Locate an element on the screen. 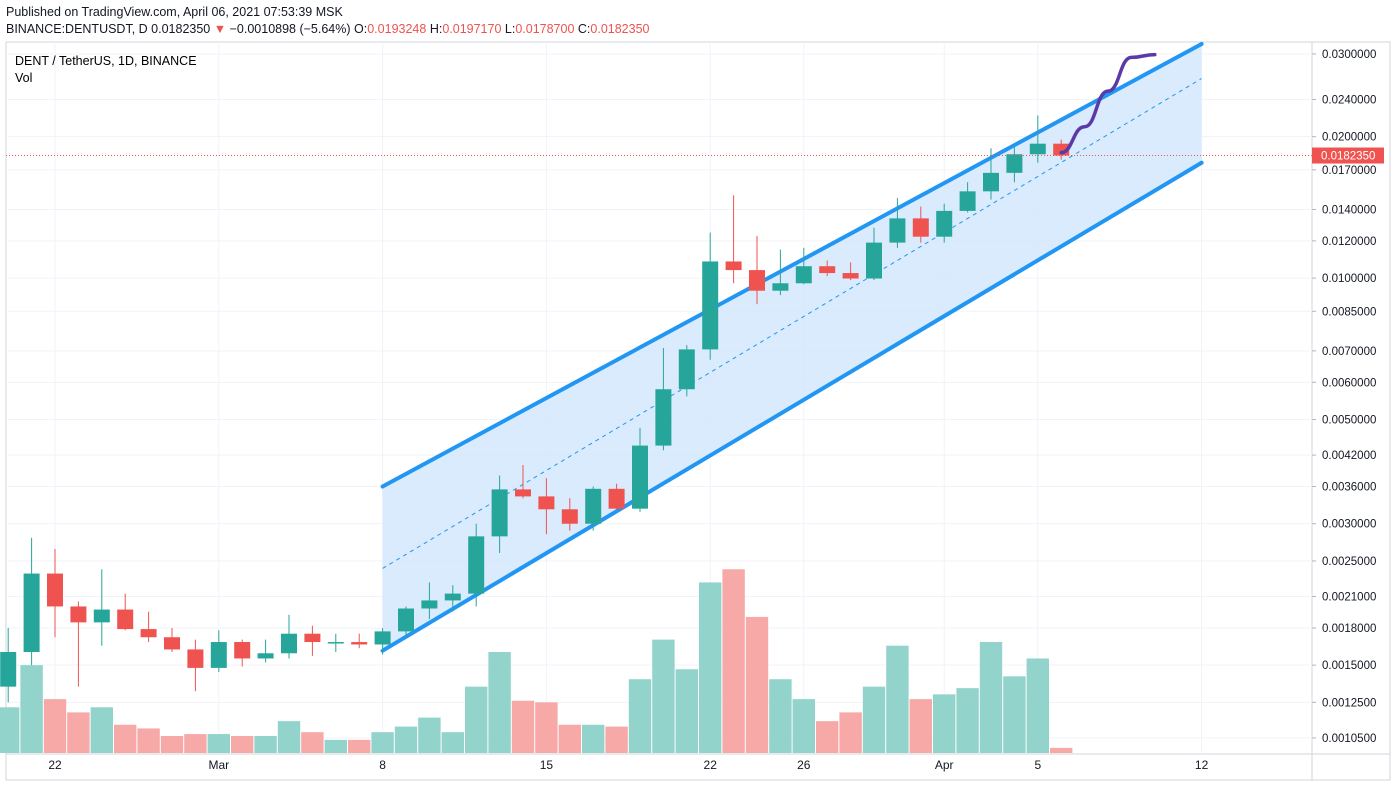 Image resolution: width=1396 pixels, height=785 pixels. y-tick-label: 0.0070000 is located at coordinates (1349, 352).